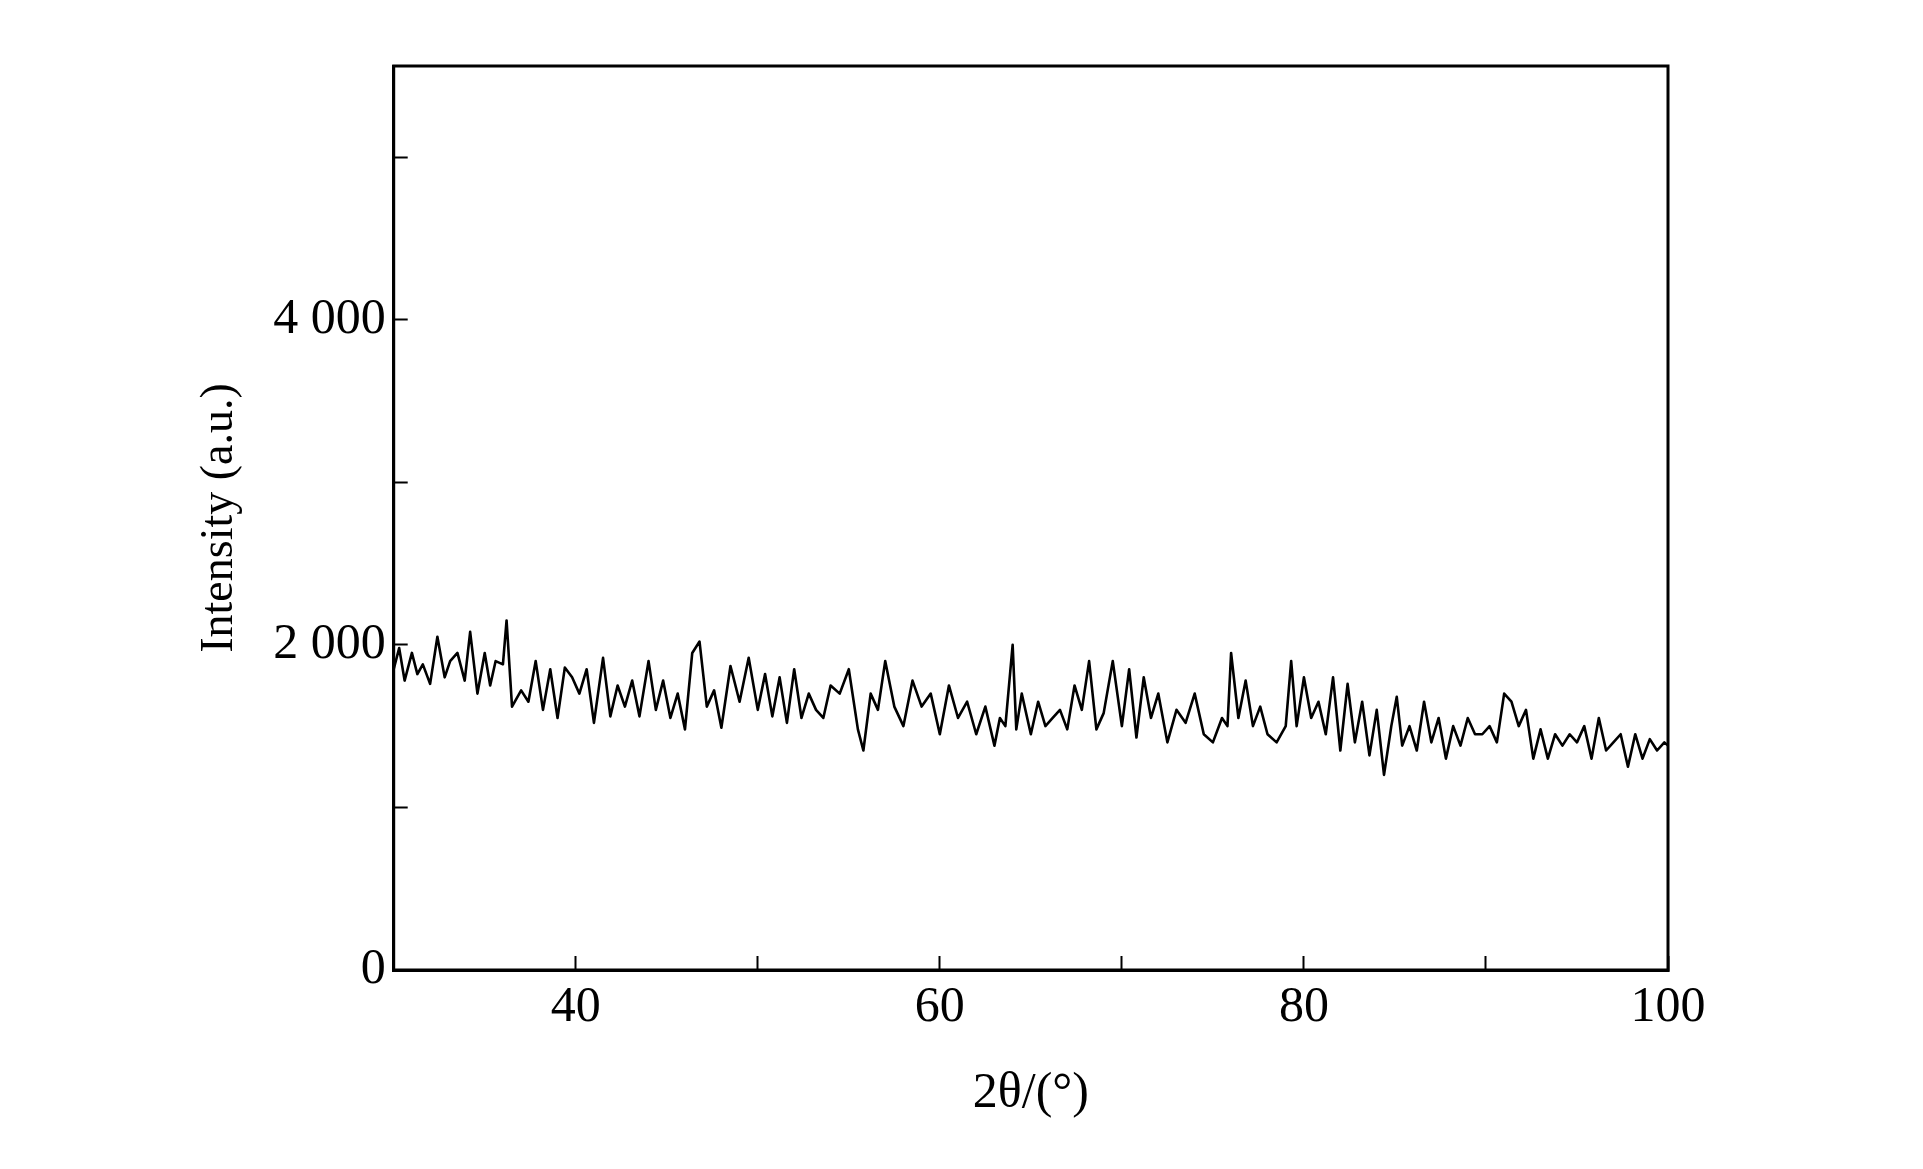  I want to click on x-tick-label: 40, so click(575, 1004).